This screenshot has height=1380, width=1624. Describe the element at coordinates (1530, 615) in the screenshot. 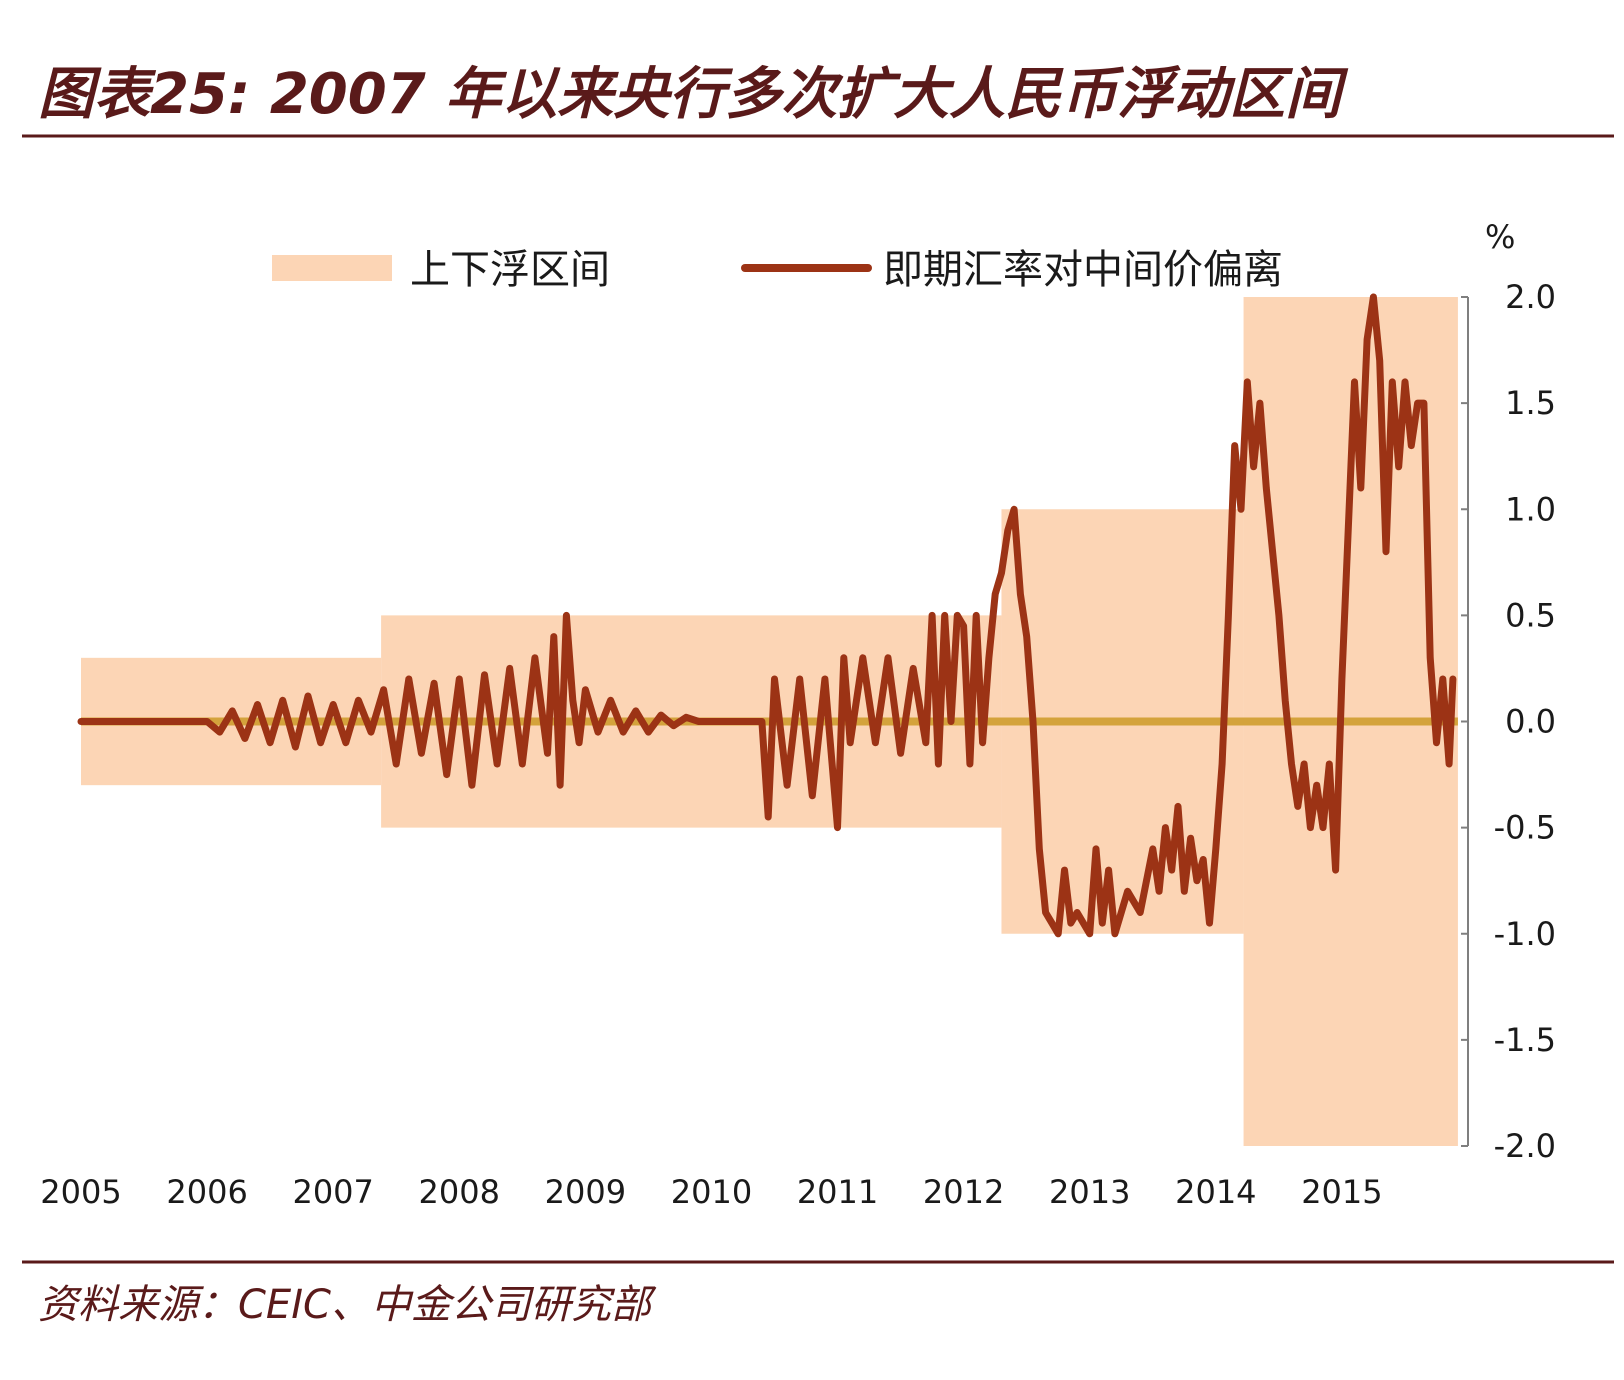

I see `y-tick-label: 0.5` at that location.